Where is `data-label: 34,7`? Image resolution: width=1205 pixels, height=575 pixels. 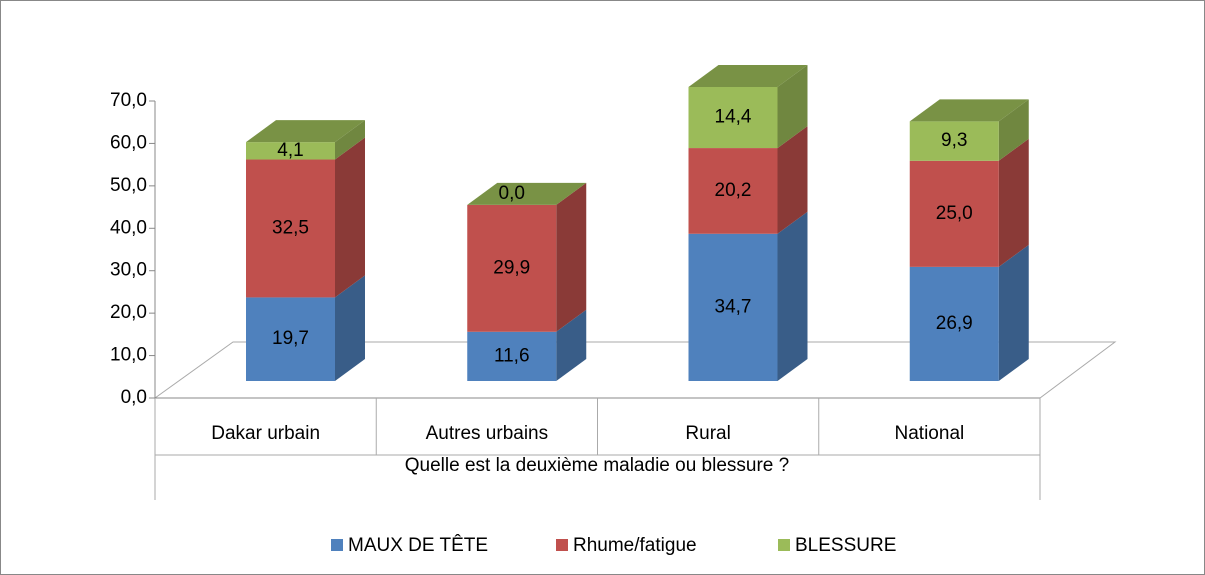
data-label: 34,7 is located at coordinates (733, 306).